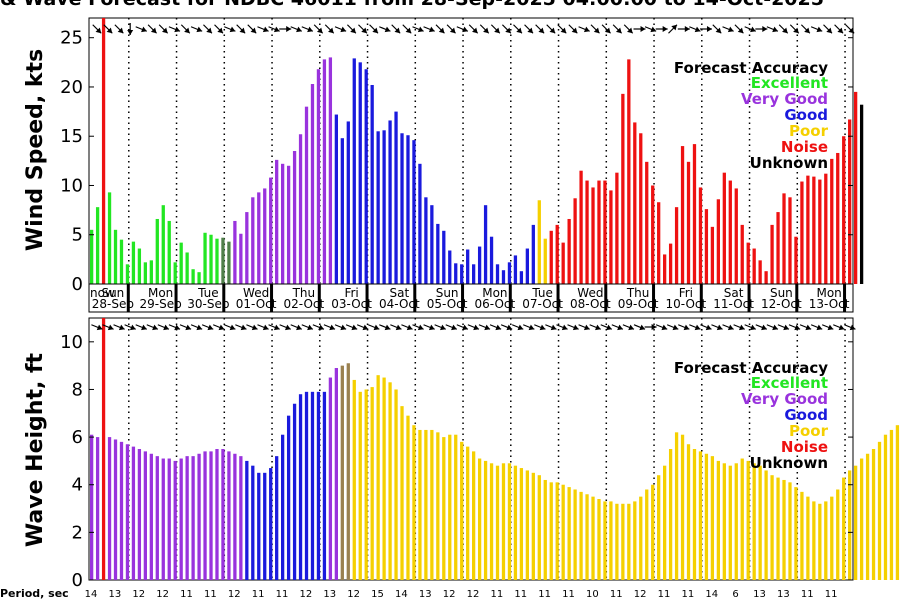  Describe the element at coordinates (735, 594) in the screenshot. I see `period-value: 6` at that location.